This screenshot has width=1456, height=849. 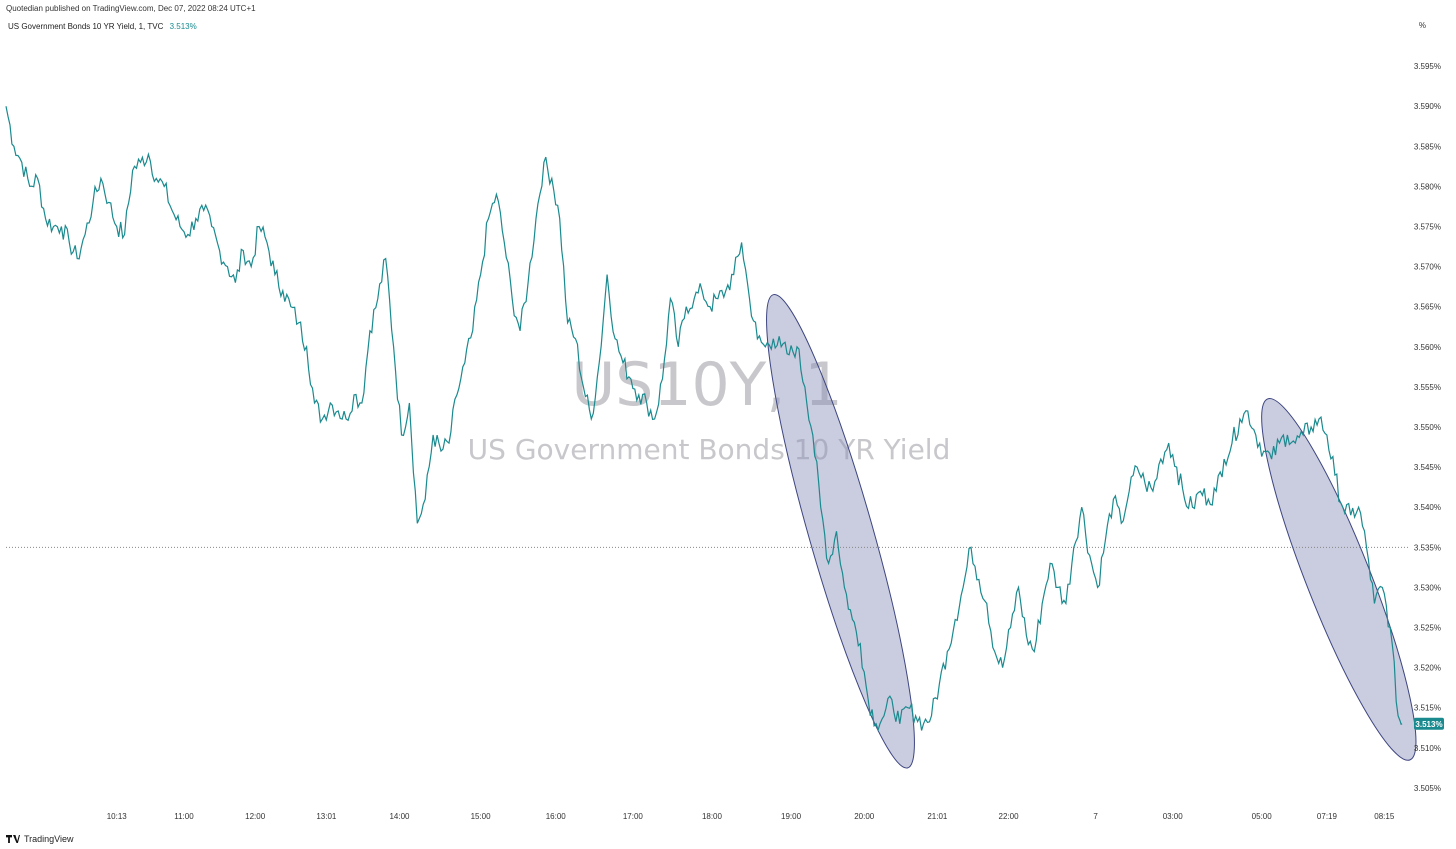 I want to click on y-tick-label: 3.570%, so click(x=1427, y=267).